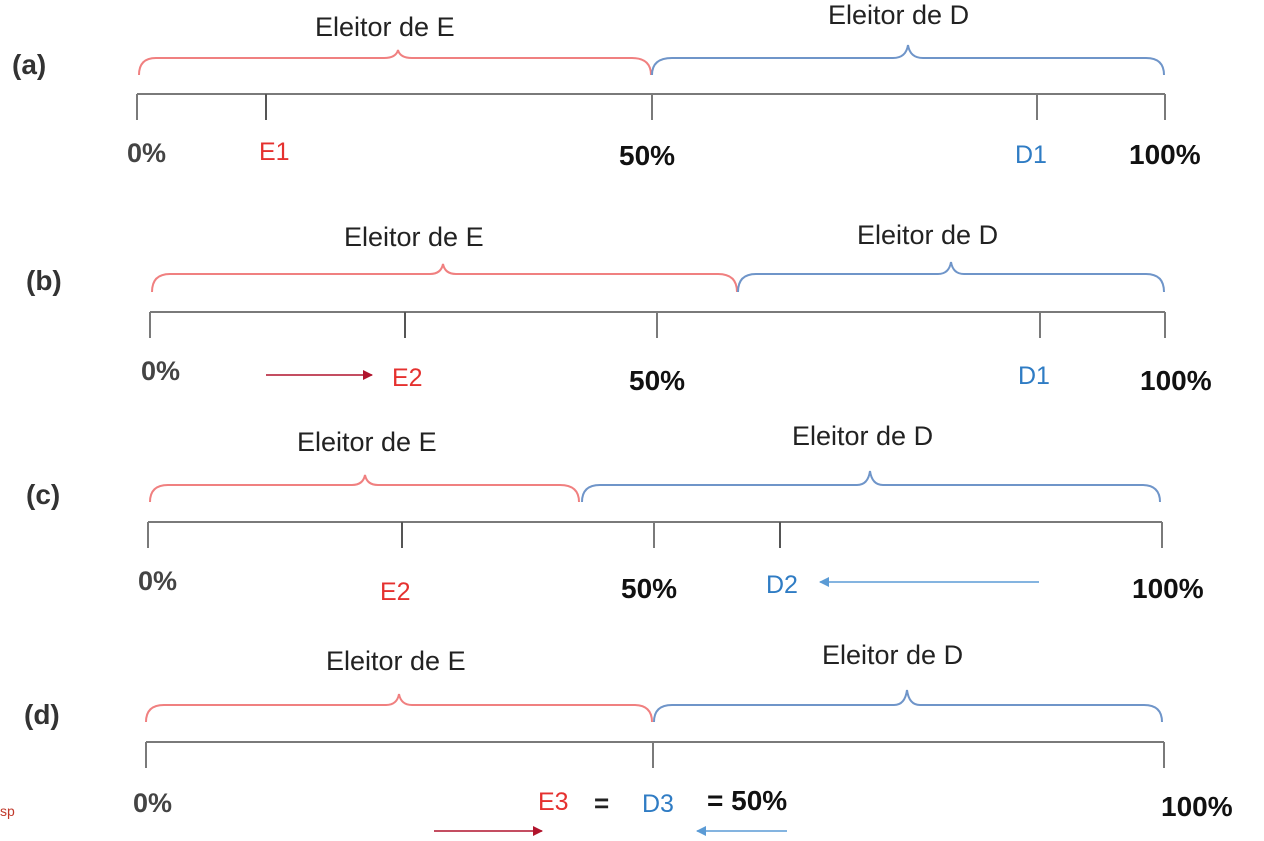  I want to click on panel-d-label: (d), so click(42, 714).